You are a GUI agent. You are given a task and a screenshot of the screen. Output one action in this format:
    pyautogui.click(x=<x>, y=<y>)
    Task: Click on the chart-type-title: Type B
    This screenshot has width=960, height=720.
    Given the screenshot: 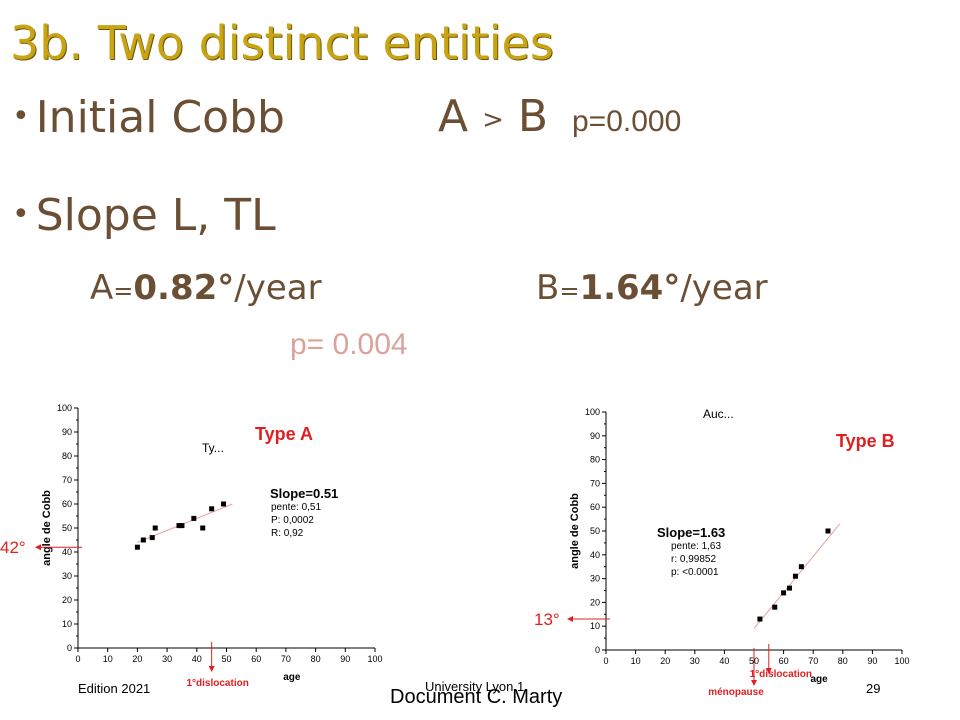 What is the action you would take?
    pyautogui.click(x=865, y=441)
    